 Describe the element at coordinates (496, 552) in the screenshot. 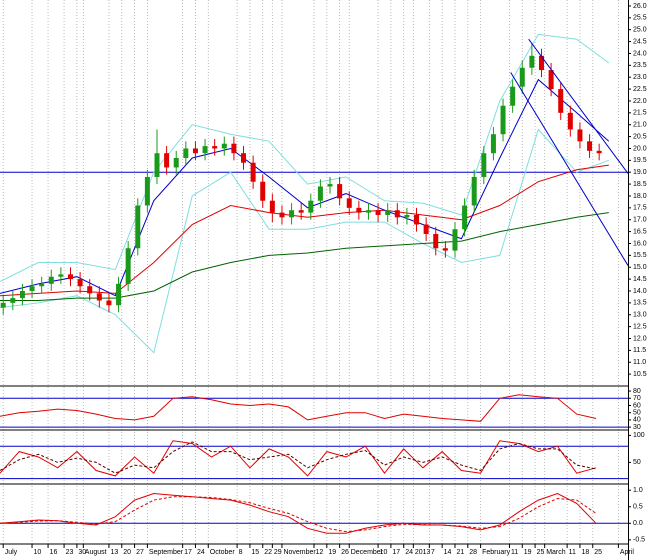

I see `x-tick-label: February` at that location.